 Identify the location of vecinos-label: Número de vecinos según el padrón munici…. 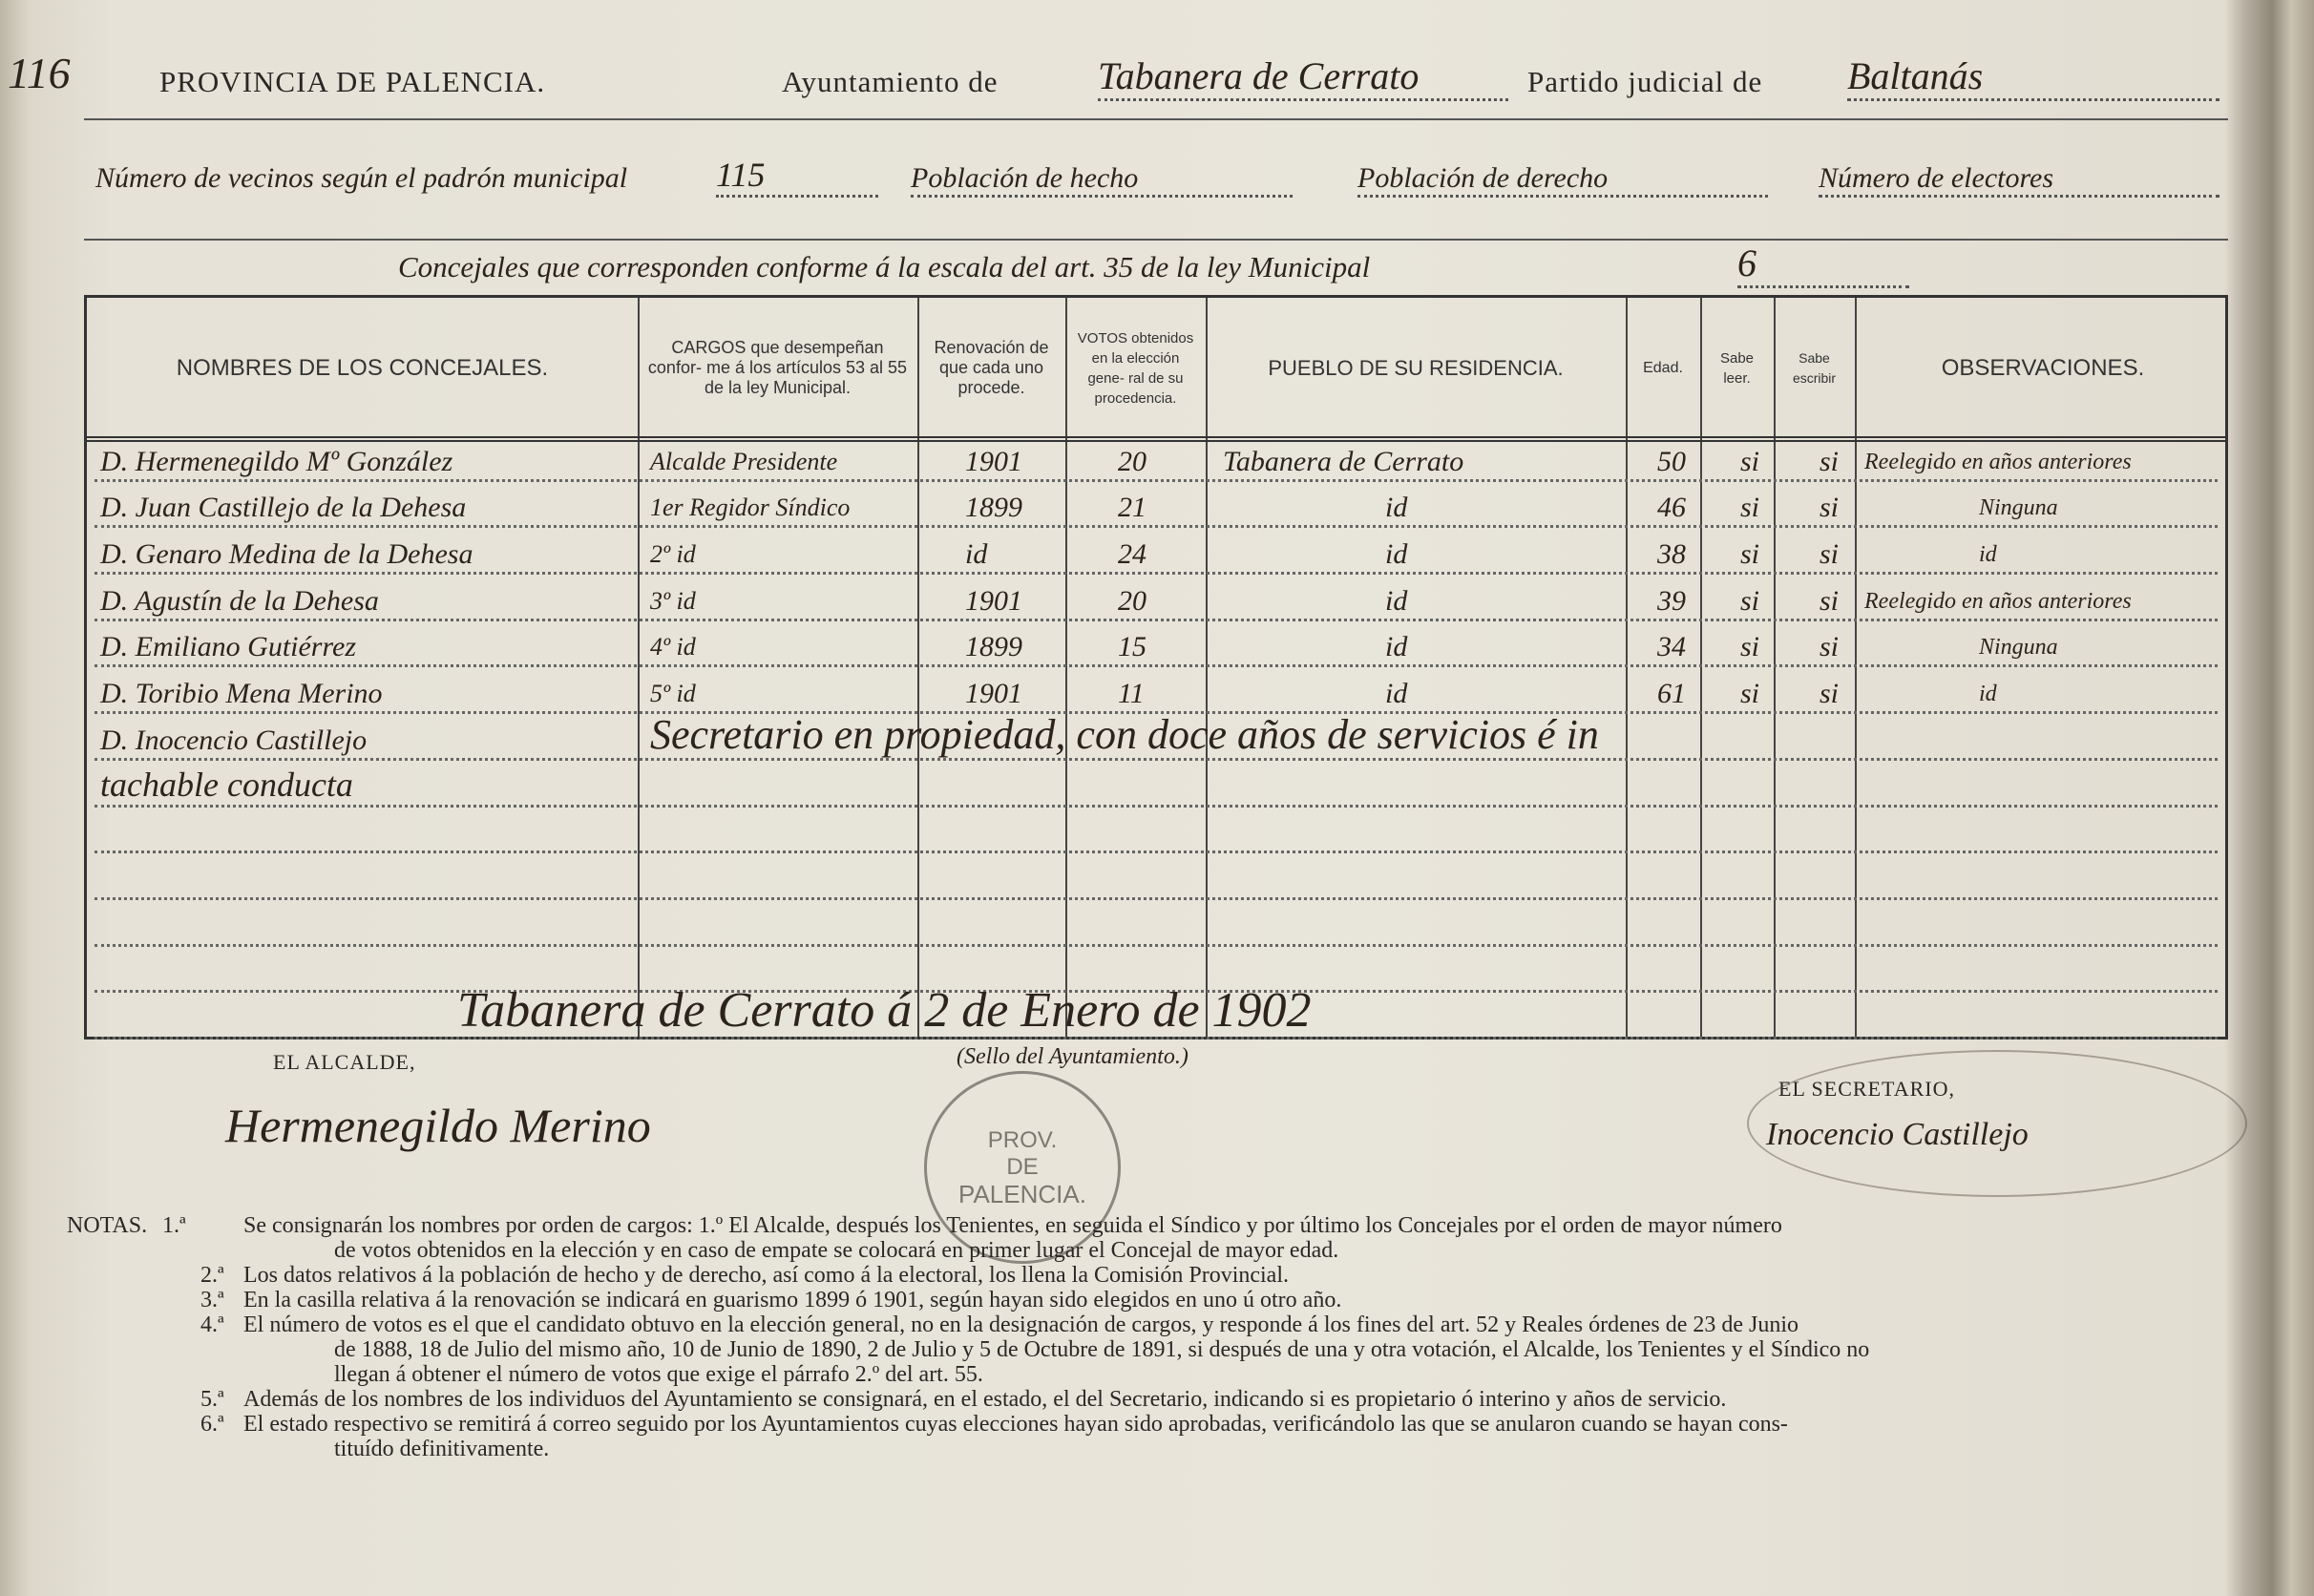
(361, 178).